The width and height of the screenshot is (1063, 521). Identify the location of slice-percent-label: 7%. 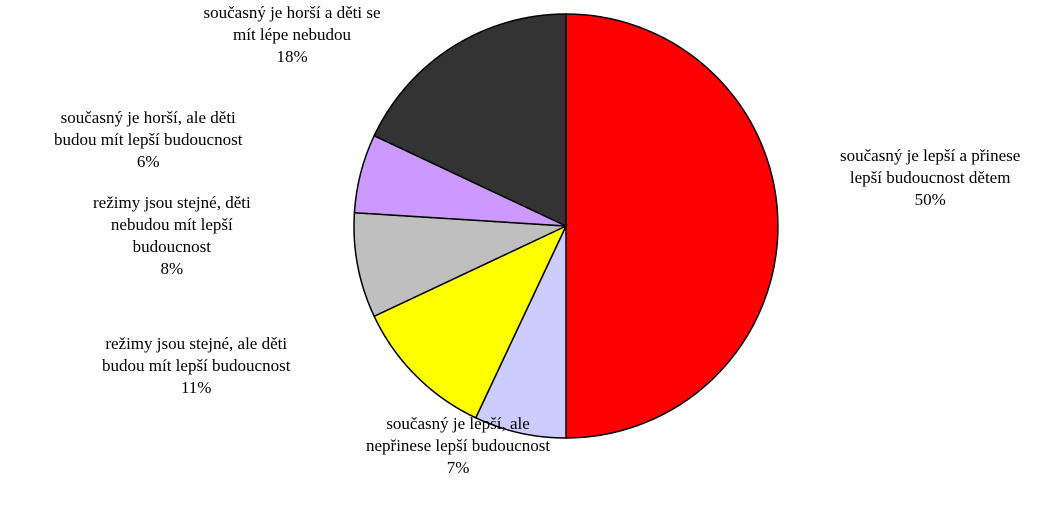
(458, 467).